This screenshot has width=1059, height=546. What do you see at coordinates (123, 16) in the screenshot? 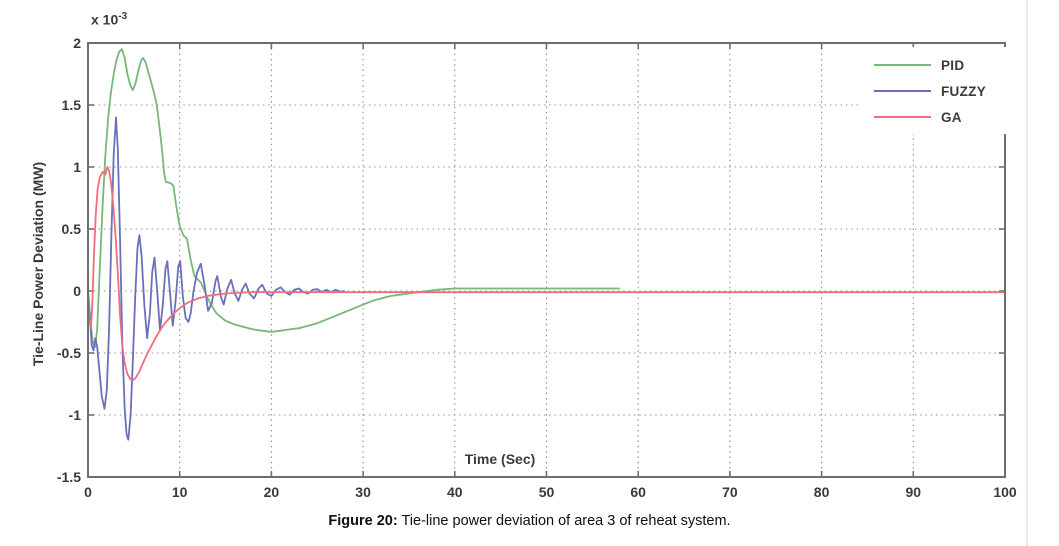
I see `y-scale-exponent: -3` at bounding box center [123, 16].